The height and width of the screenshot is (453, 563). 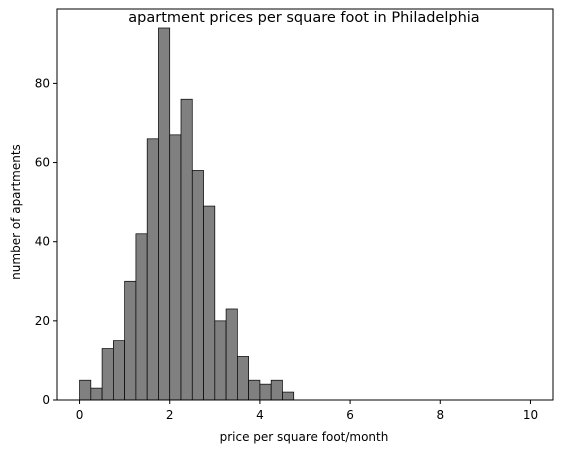 I want to click on x-tick-label: 8, so click(x=440, y=415).